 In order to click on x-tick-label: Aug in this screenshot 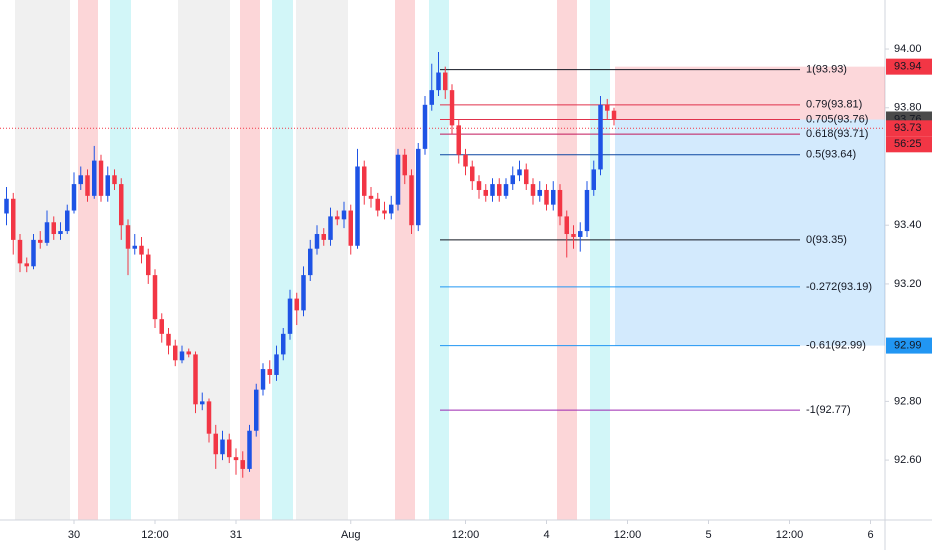, I will do `click(351, 535)`.